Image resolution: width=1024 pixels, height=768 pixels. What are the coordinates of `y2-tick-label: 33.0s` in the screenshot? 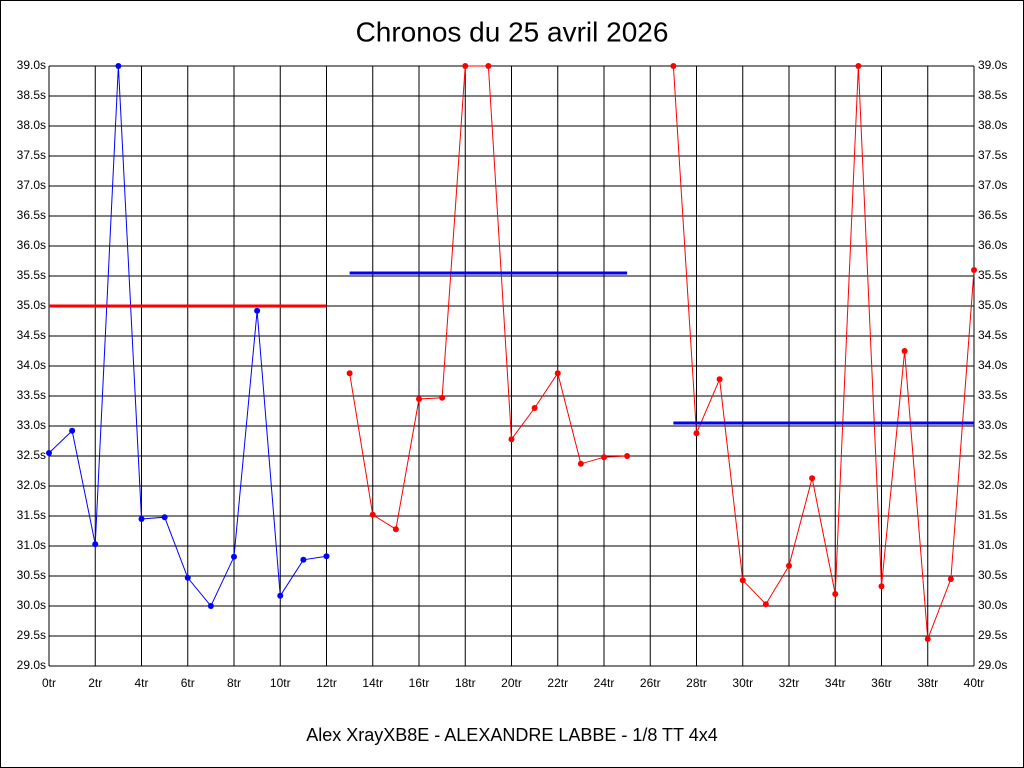 It's located at (992, 425).